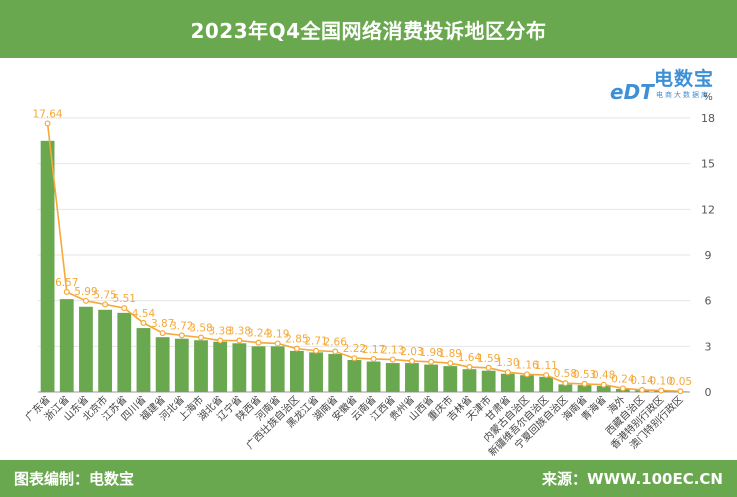  Describe the element at coordinates (48, 114) in the screenshot. I see `data-label: 17.64` at that location.